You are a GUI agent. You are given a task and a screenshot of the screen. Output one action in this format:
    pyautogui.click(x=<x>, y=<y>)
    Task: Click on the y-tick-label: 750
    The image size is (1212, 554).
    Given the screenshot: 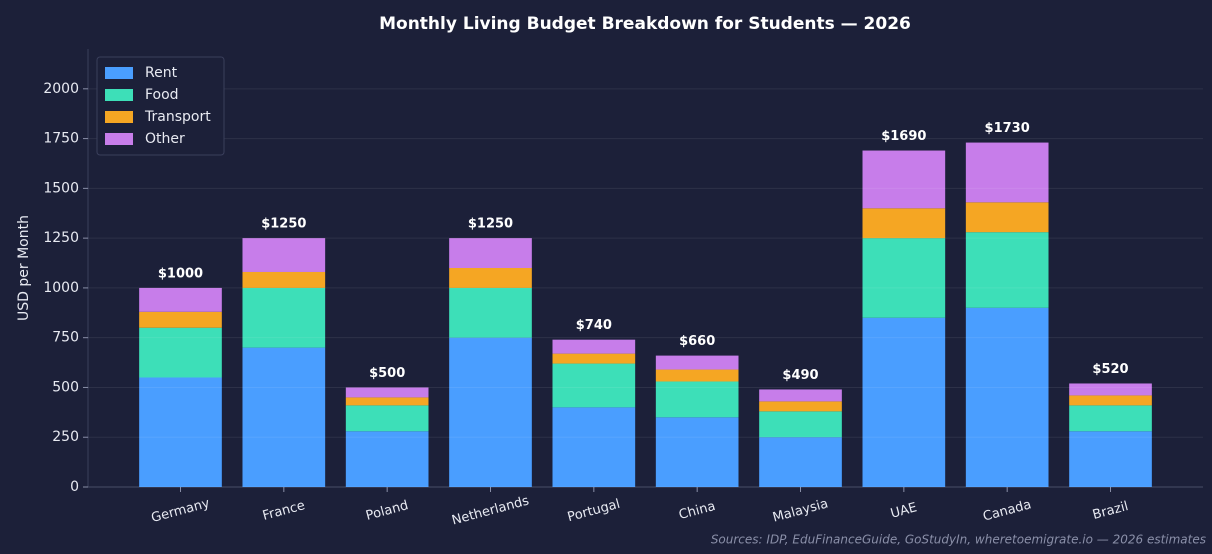 What is the action you would take?
    pyautogui.click(x=65, y=338)
    